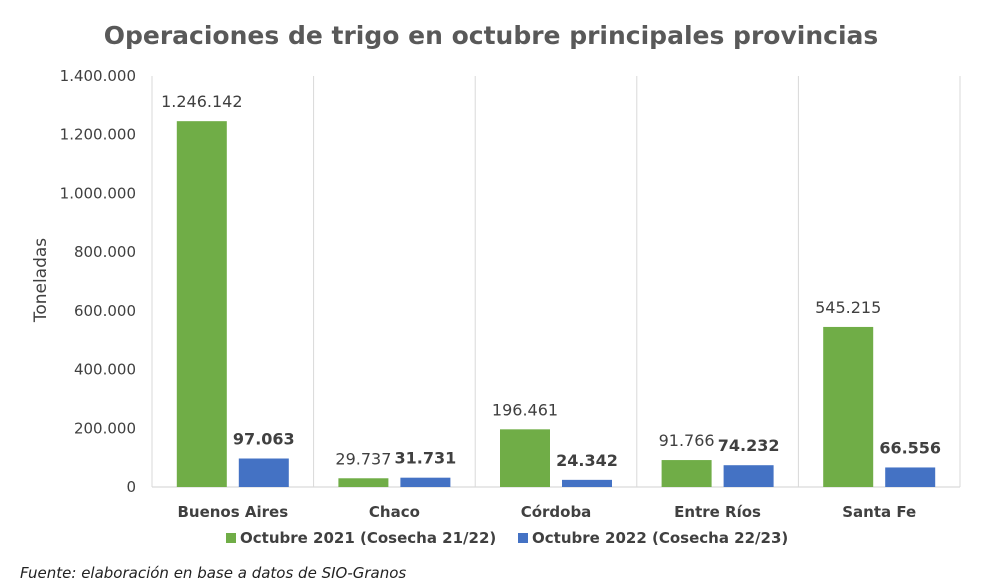 The image size is (982, 584). Describe the element at coordinates (363, 482) in the screenshot. I see `bar-1-chaco` at that location.